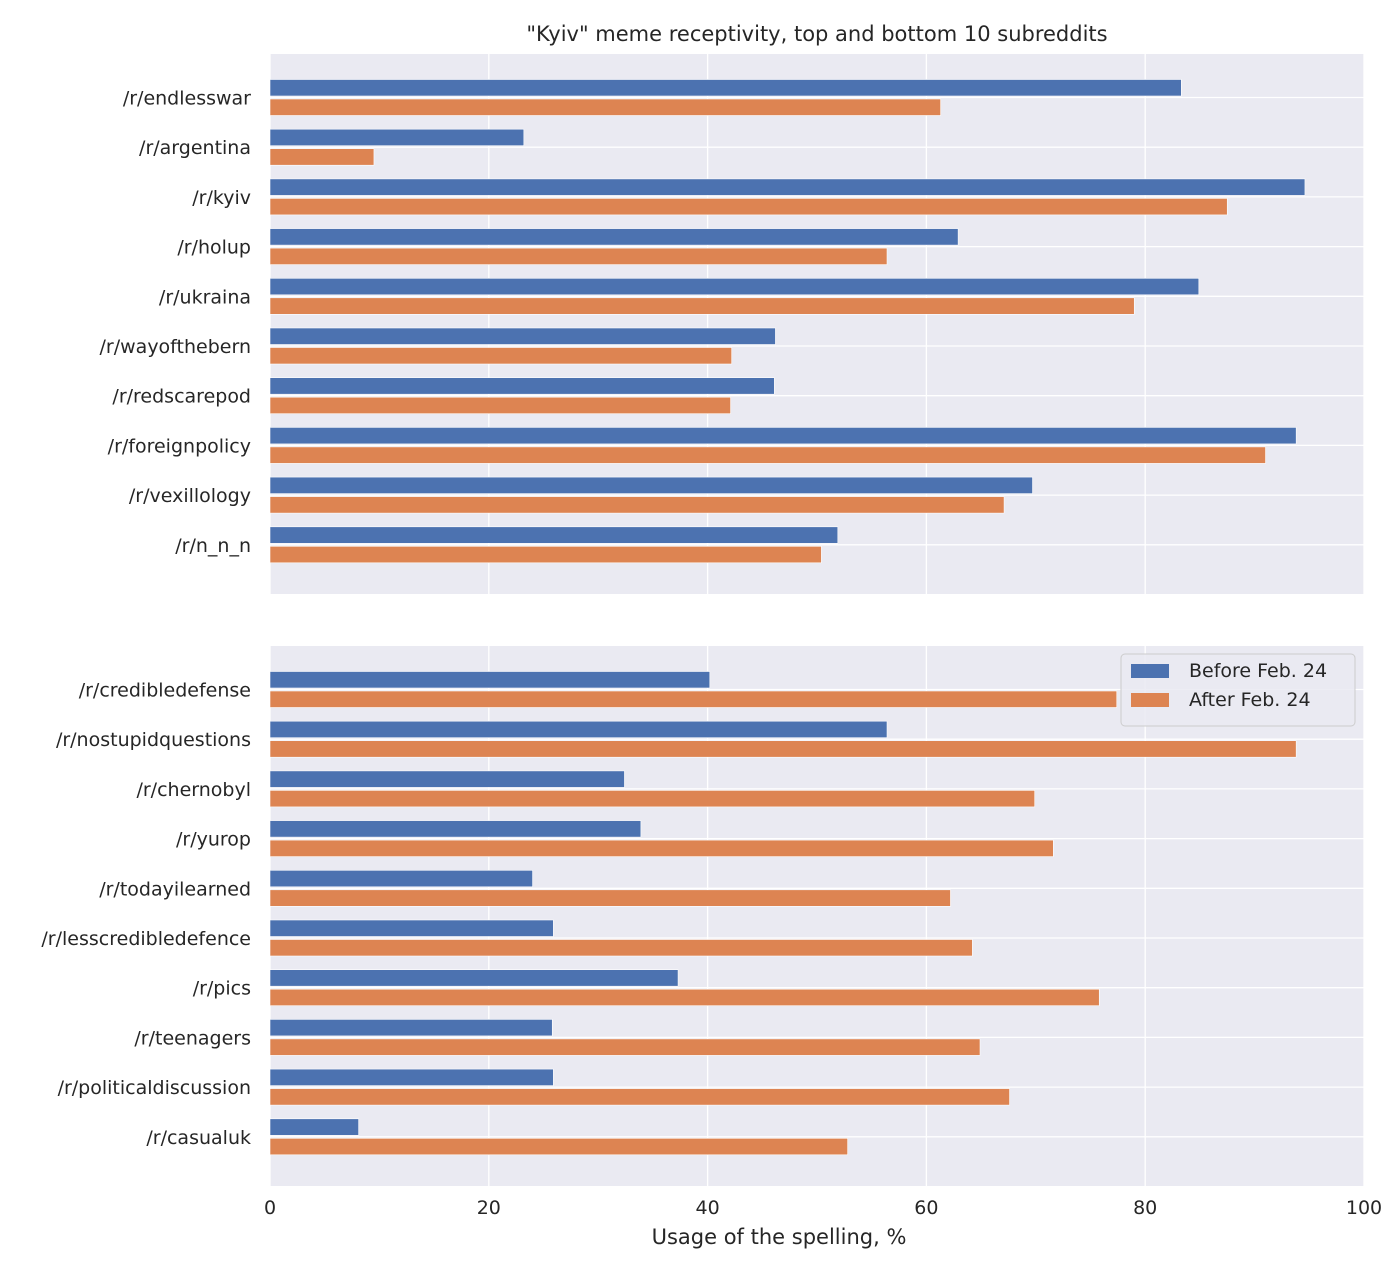 The image size is (1400, 1263). I want to click on category-label: /r/todayilearned, so click(175, 889).